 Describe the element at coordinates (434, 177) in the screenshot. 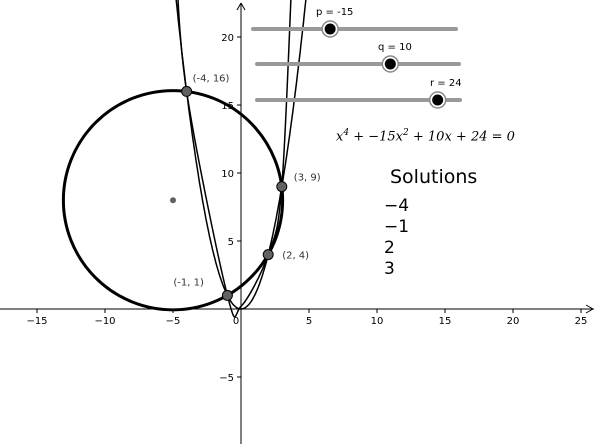

I see `solutions-title: Solutions` at that location.